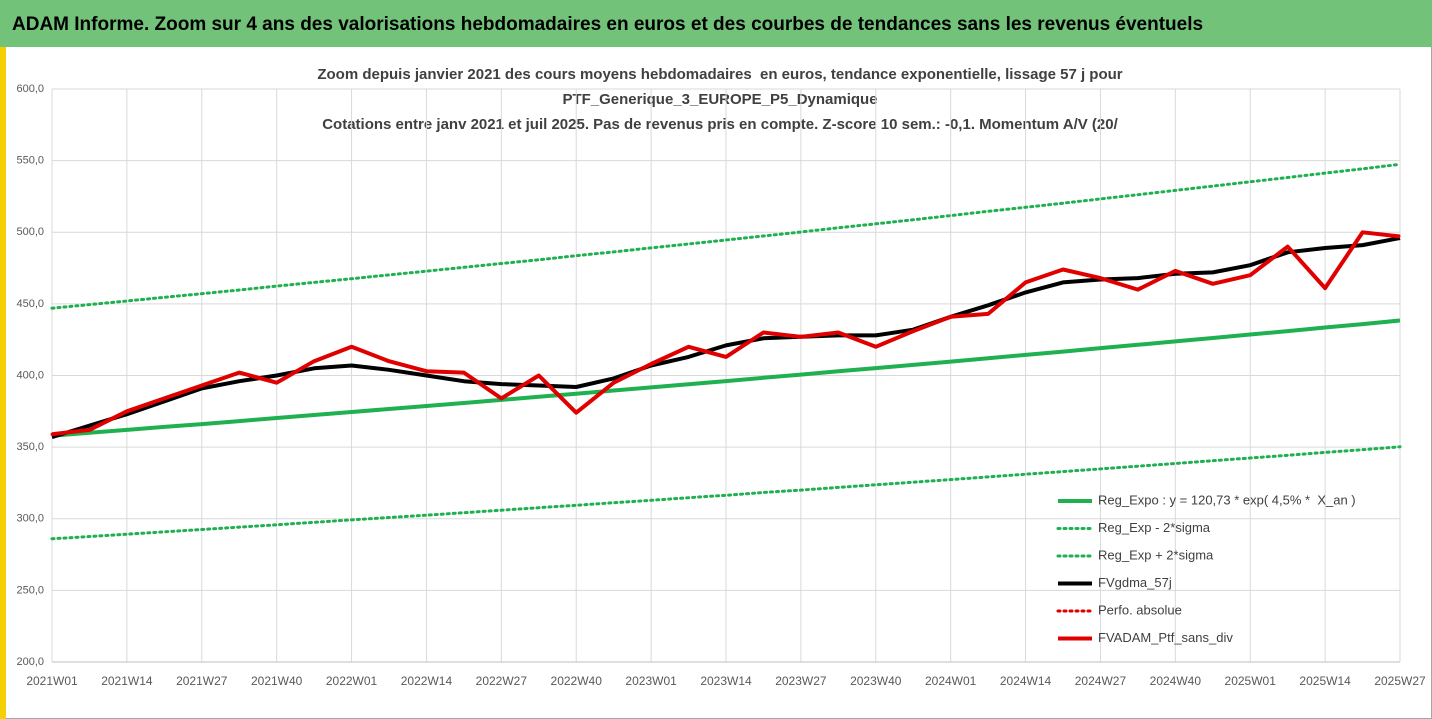  I want to click on x-tick-label: 2023W40, so click(876, 681).